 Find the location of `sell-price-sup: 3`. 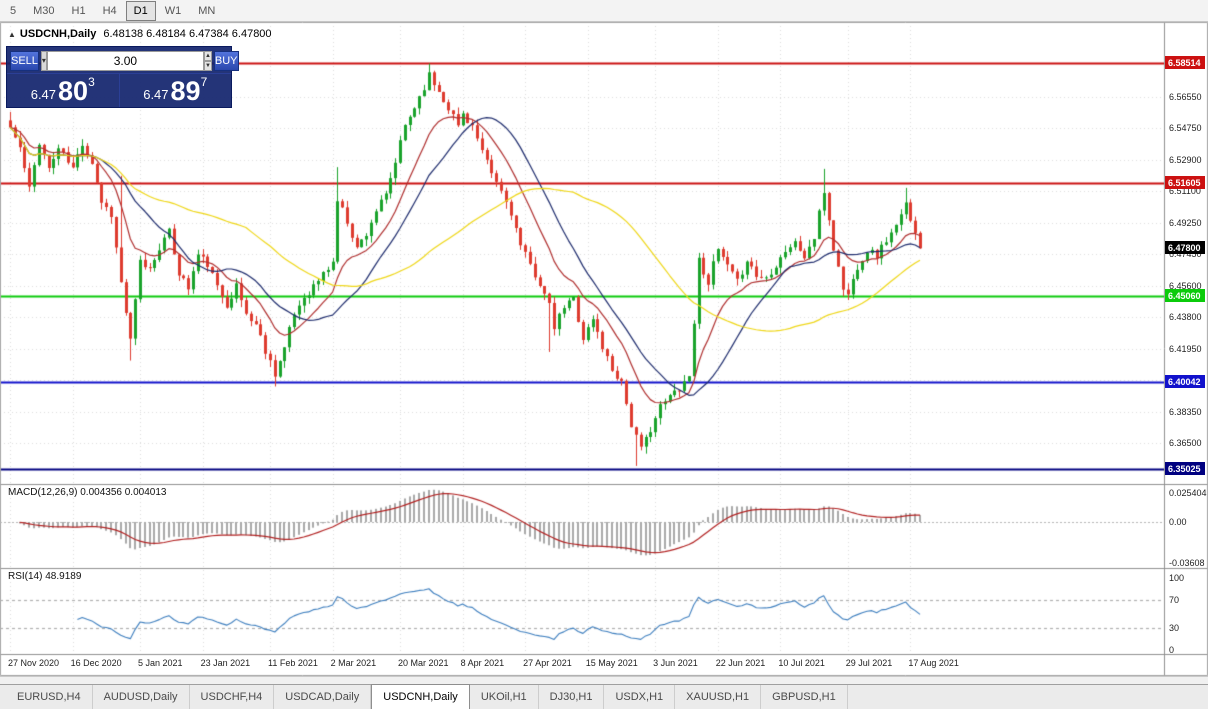

sell-price-sup: 3 is located at coordinates (91, 82).